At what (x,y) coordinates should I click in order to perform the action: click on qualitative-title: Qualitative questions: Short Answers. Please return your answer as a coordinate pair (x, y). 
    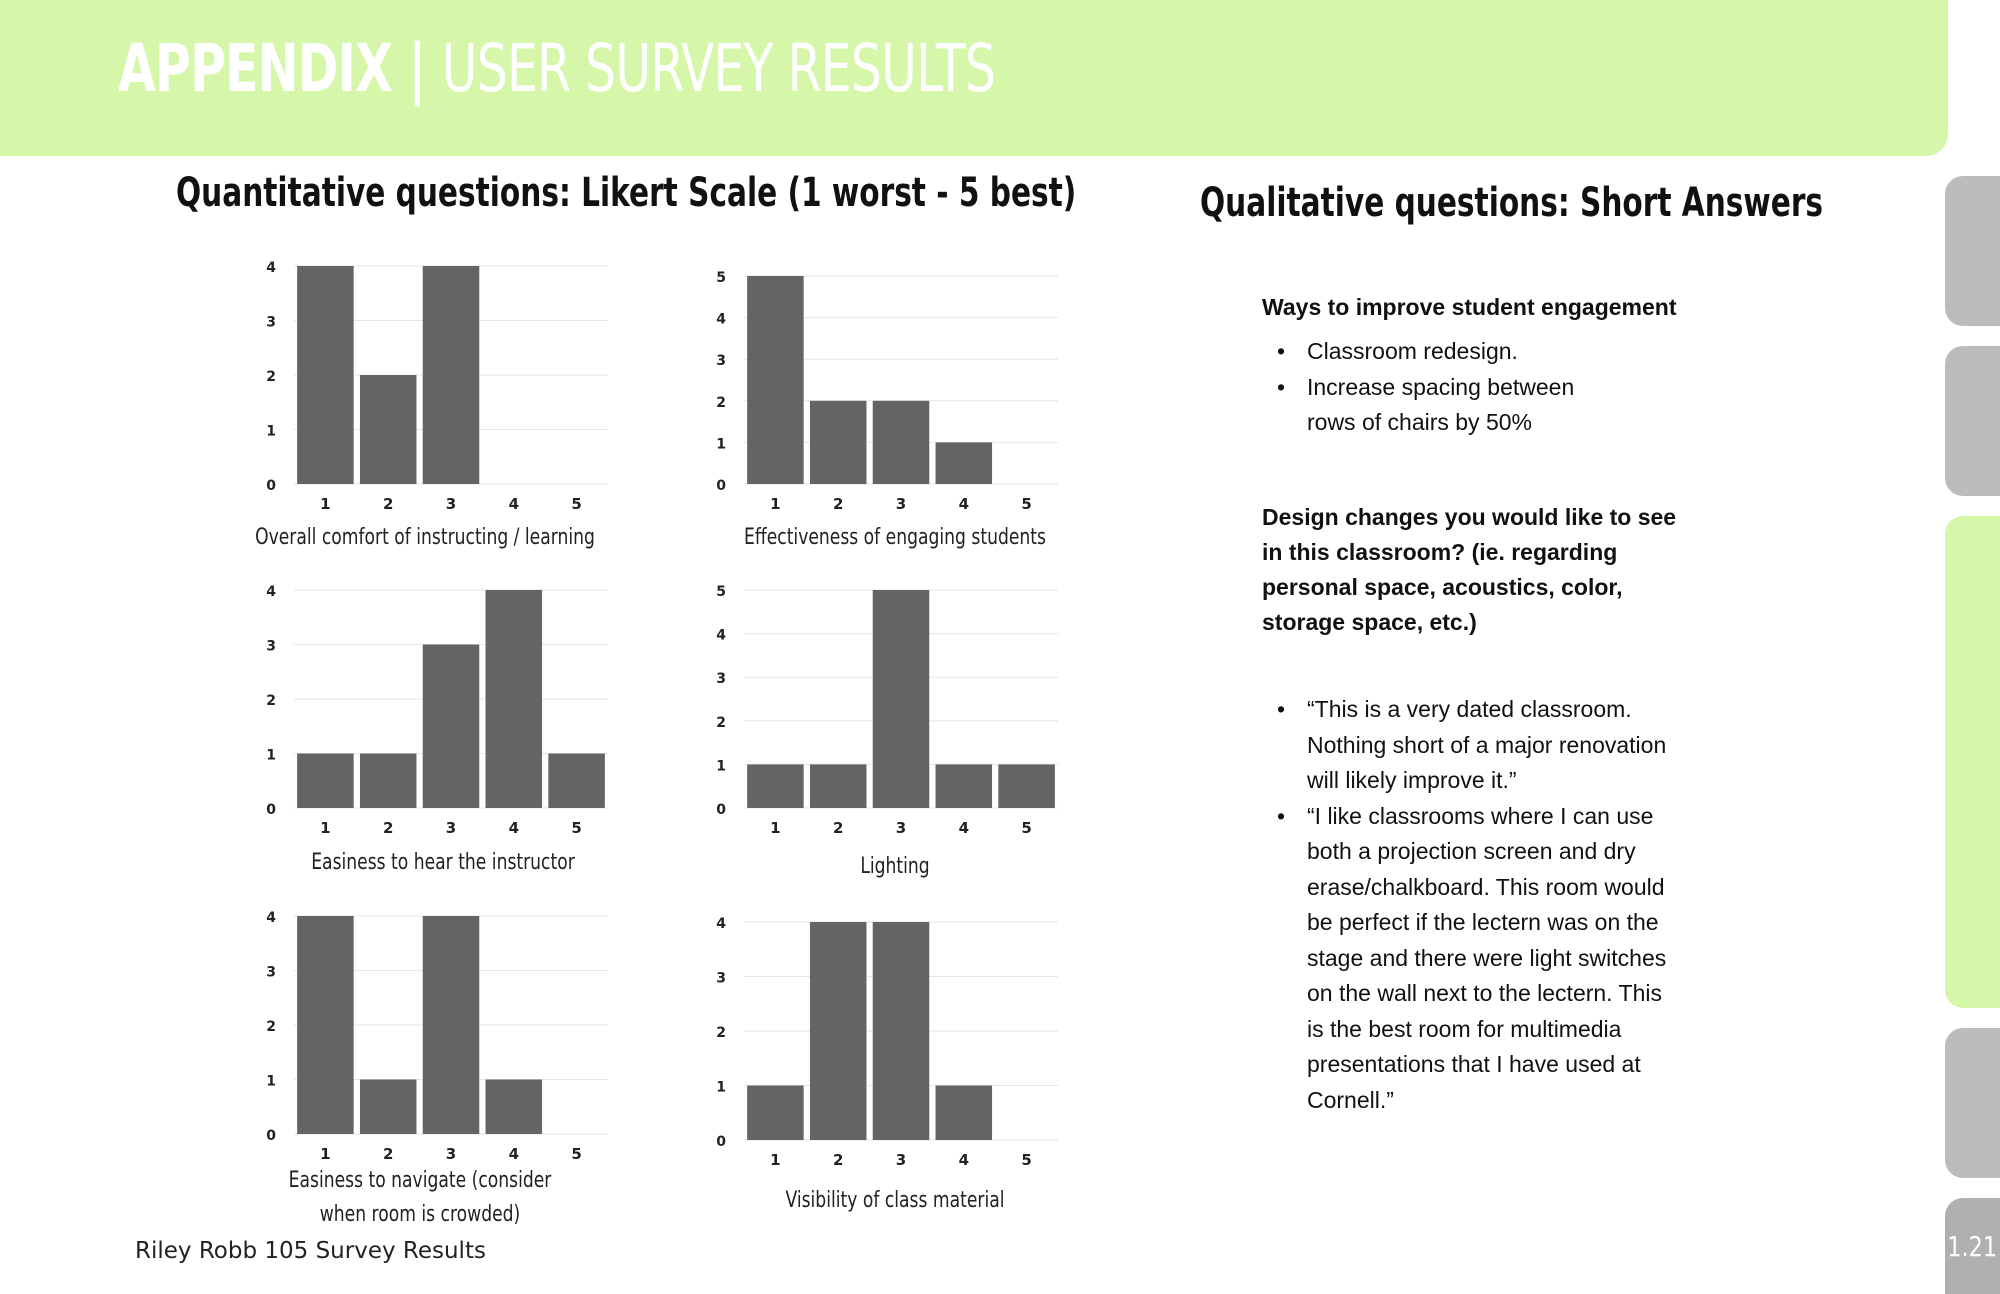
    Looking at the image, I should click on (1511, 203).